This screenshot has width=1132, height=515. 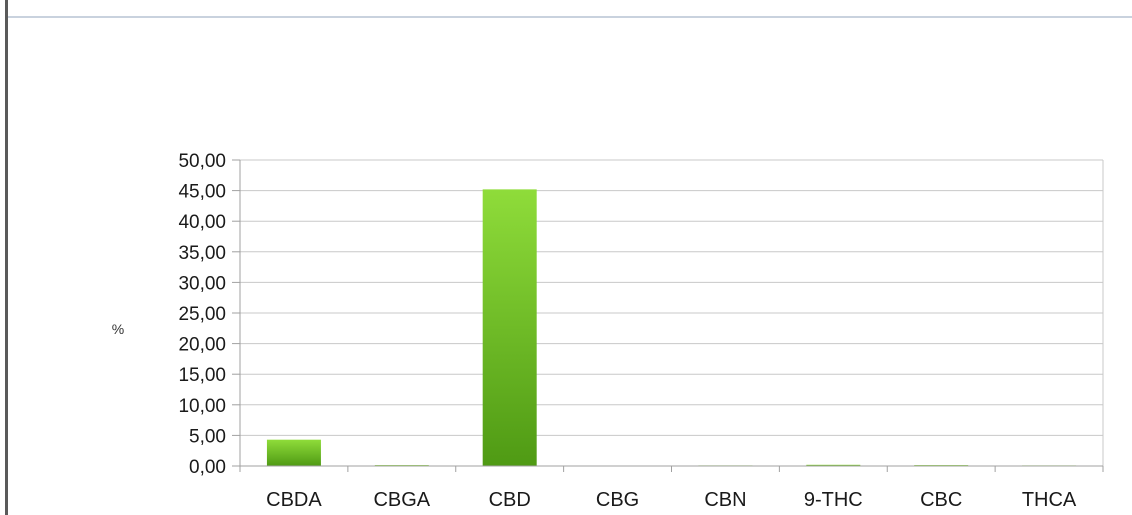 What do you see at coordinates (833, 500) in the screenshot?
I see `x-category-label: 9-THC` at bounding box center [833, 500].